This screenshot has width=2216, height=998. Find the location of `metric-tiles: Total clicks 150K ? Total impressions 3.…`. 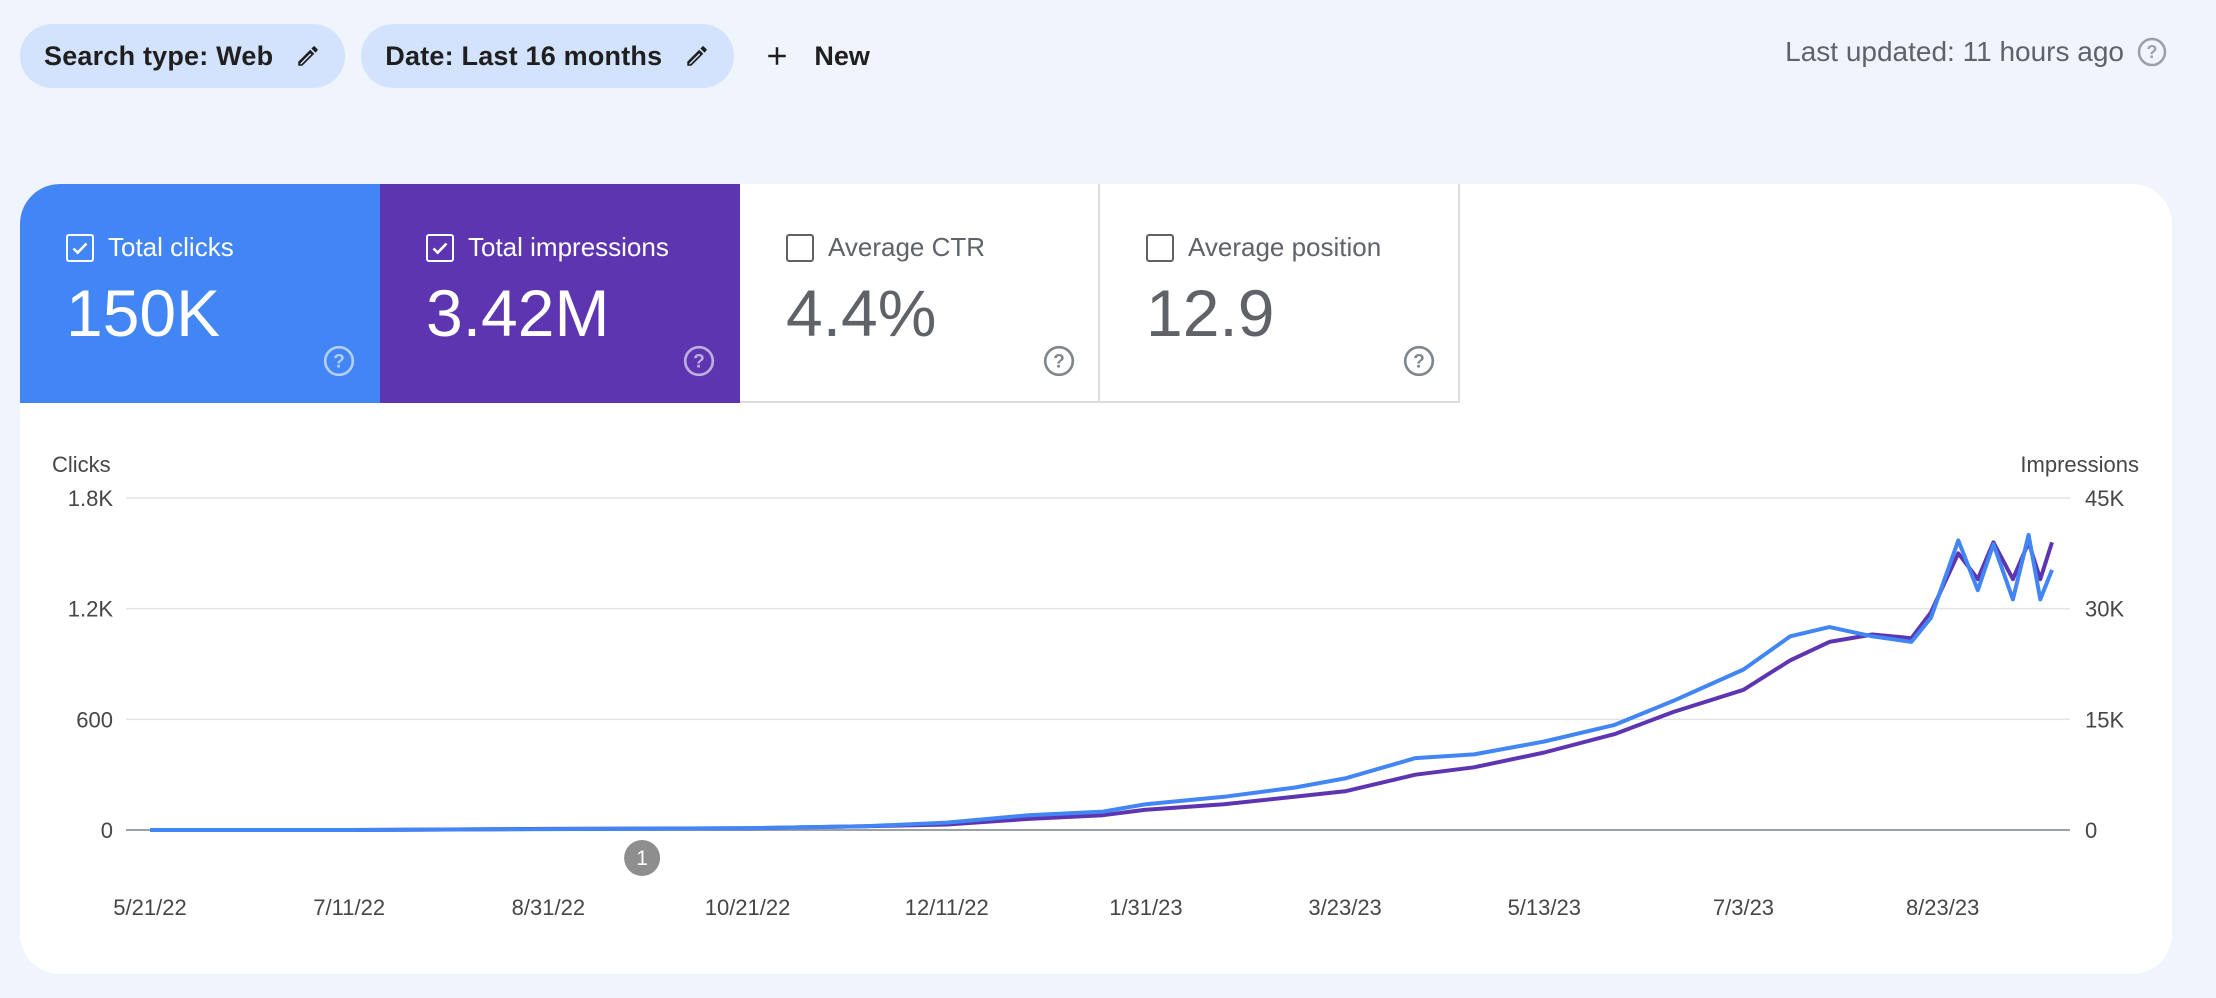

metric-tiles: Total clicks 150K ? Total impressions 3.… is located at coordinates (740, 293).